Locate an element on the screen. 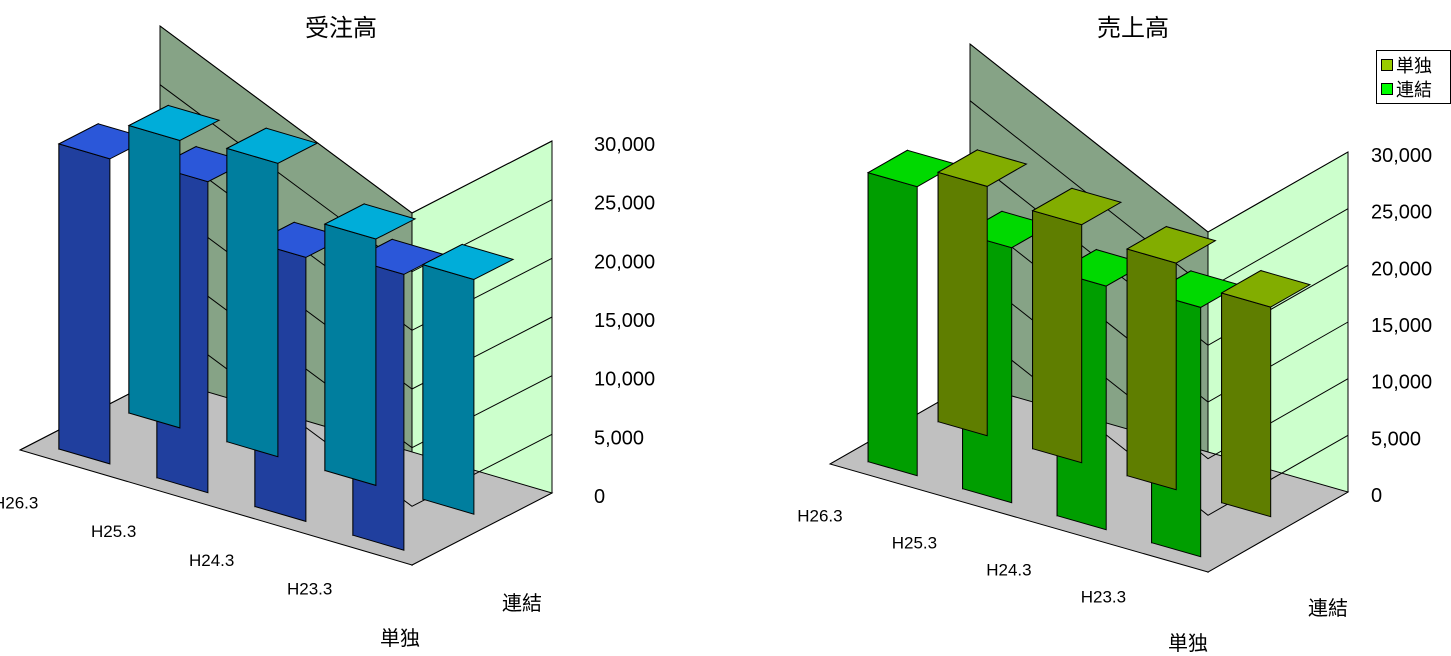 This screenshot has width=1451, height=656. chart-title: 売上高 is located at coordinates (1133, 28).